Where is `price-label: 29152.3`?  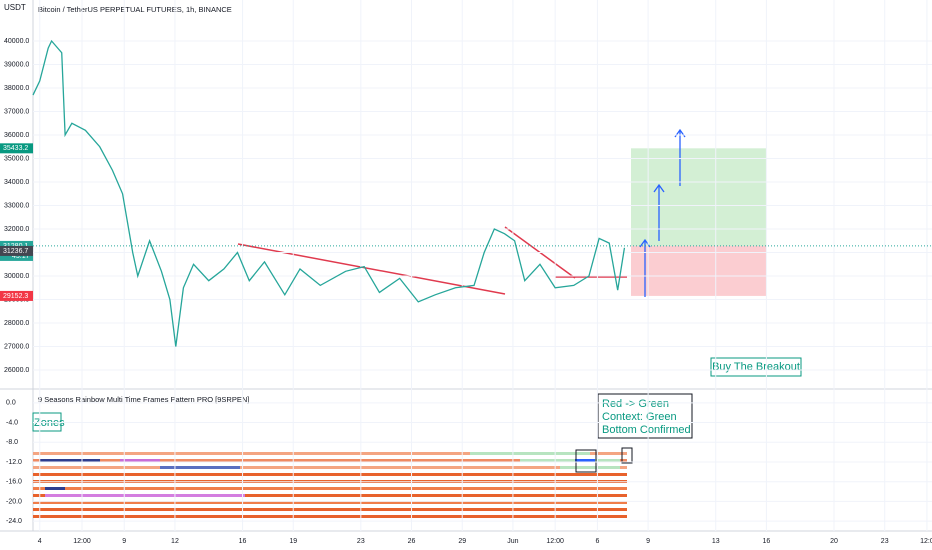
price-label: 29152.3 is located at coordinates (15, 296).